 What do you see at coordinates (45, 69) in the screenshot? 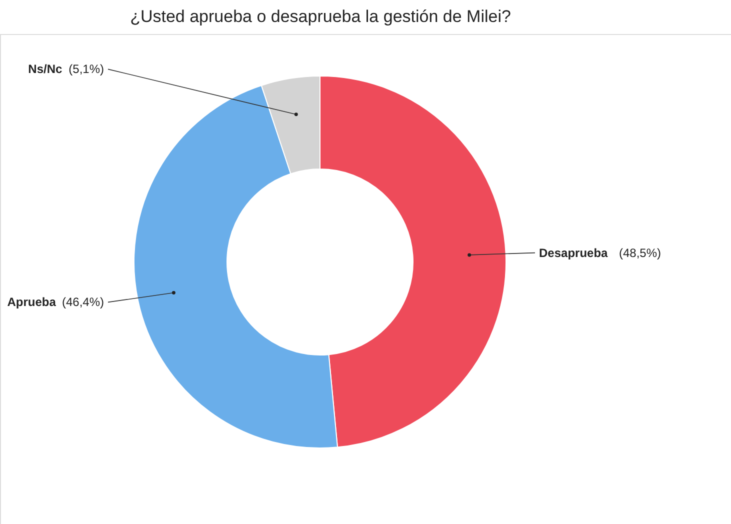
I see `slice-label: Ns/Nc` at bounding box center [45, 69].